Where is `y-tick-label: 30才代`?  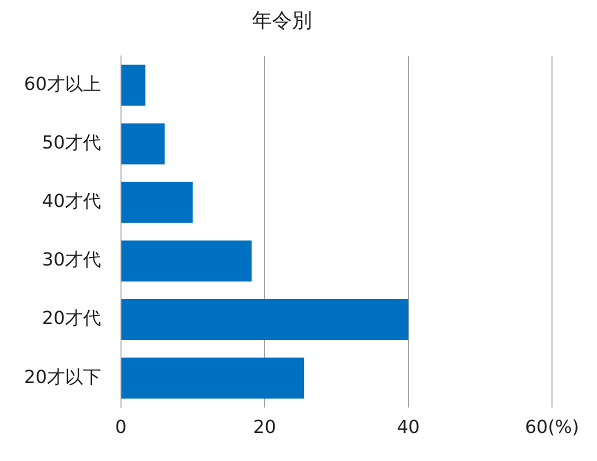 y-tick-label: 30才代 is located at coordinates (71, 260).